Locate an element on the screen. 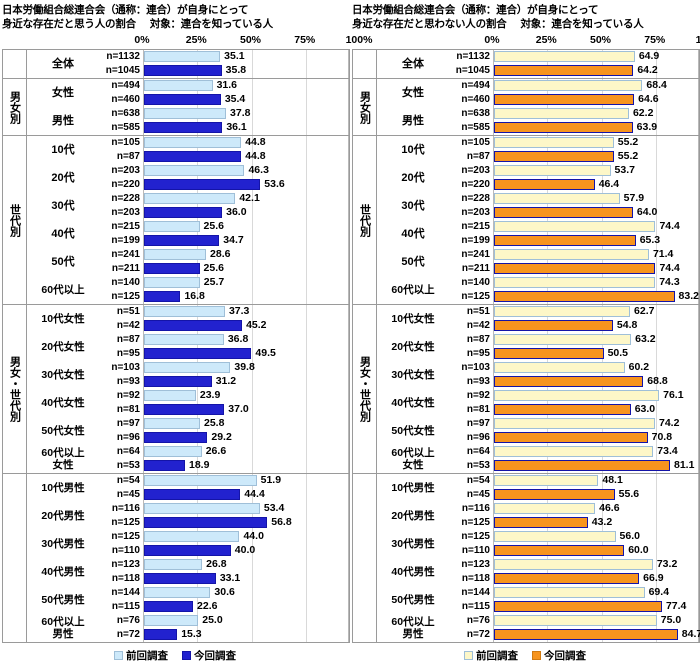 The width and height of the screenshot is (700, 663). row-bars: n=64 26.6 n=53 18.9 is located at coordinates (224, 459).